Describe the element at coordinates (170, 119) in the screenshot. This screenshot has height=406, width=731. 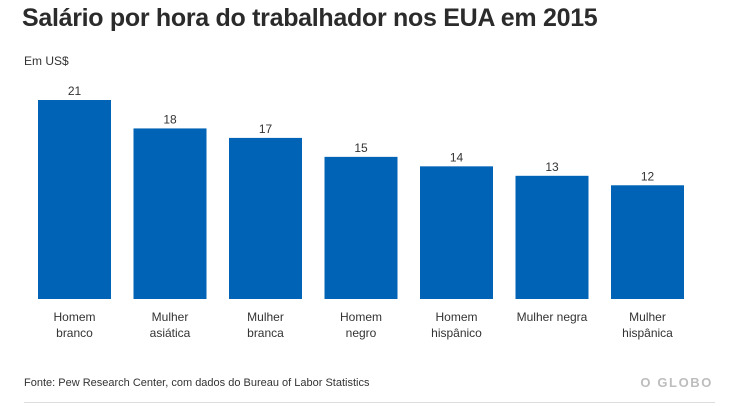
I see `data-label: 18` at that location.